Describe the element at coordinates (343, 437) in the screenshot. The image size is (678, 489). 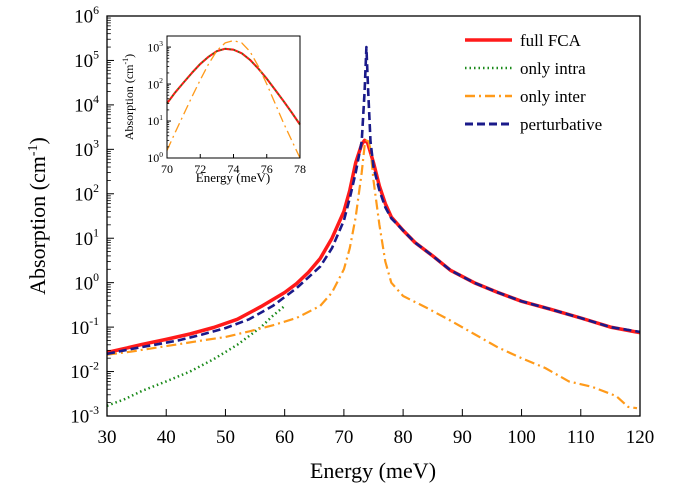
I see `main-x-tick-label: 70` at that location.